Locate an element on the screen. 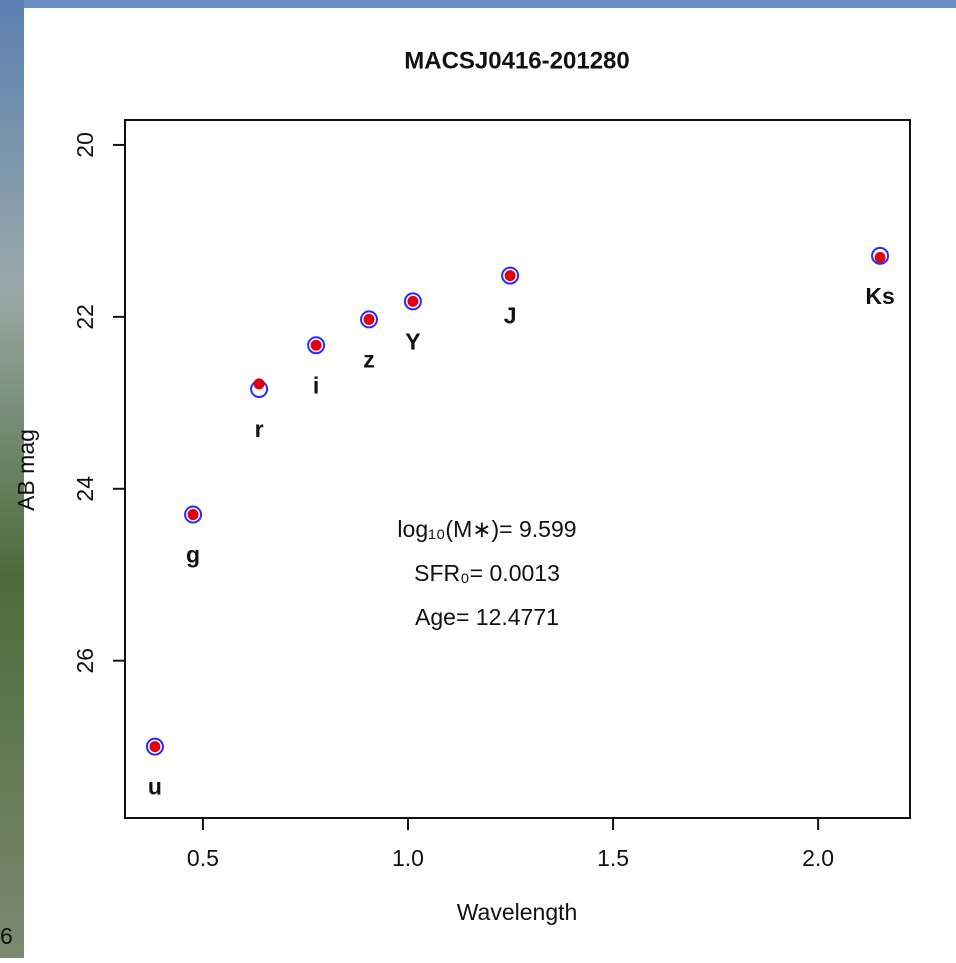 The height and width of the screenshot is (963, 956). point-label: g is located at coordinates (193, 555).